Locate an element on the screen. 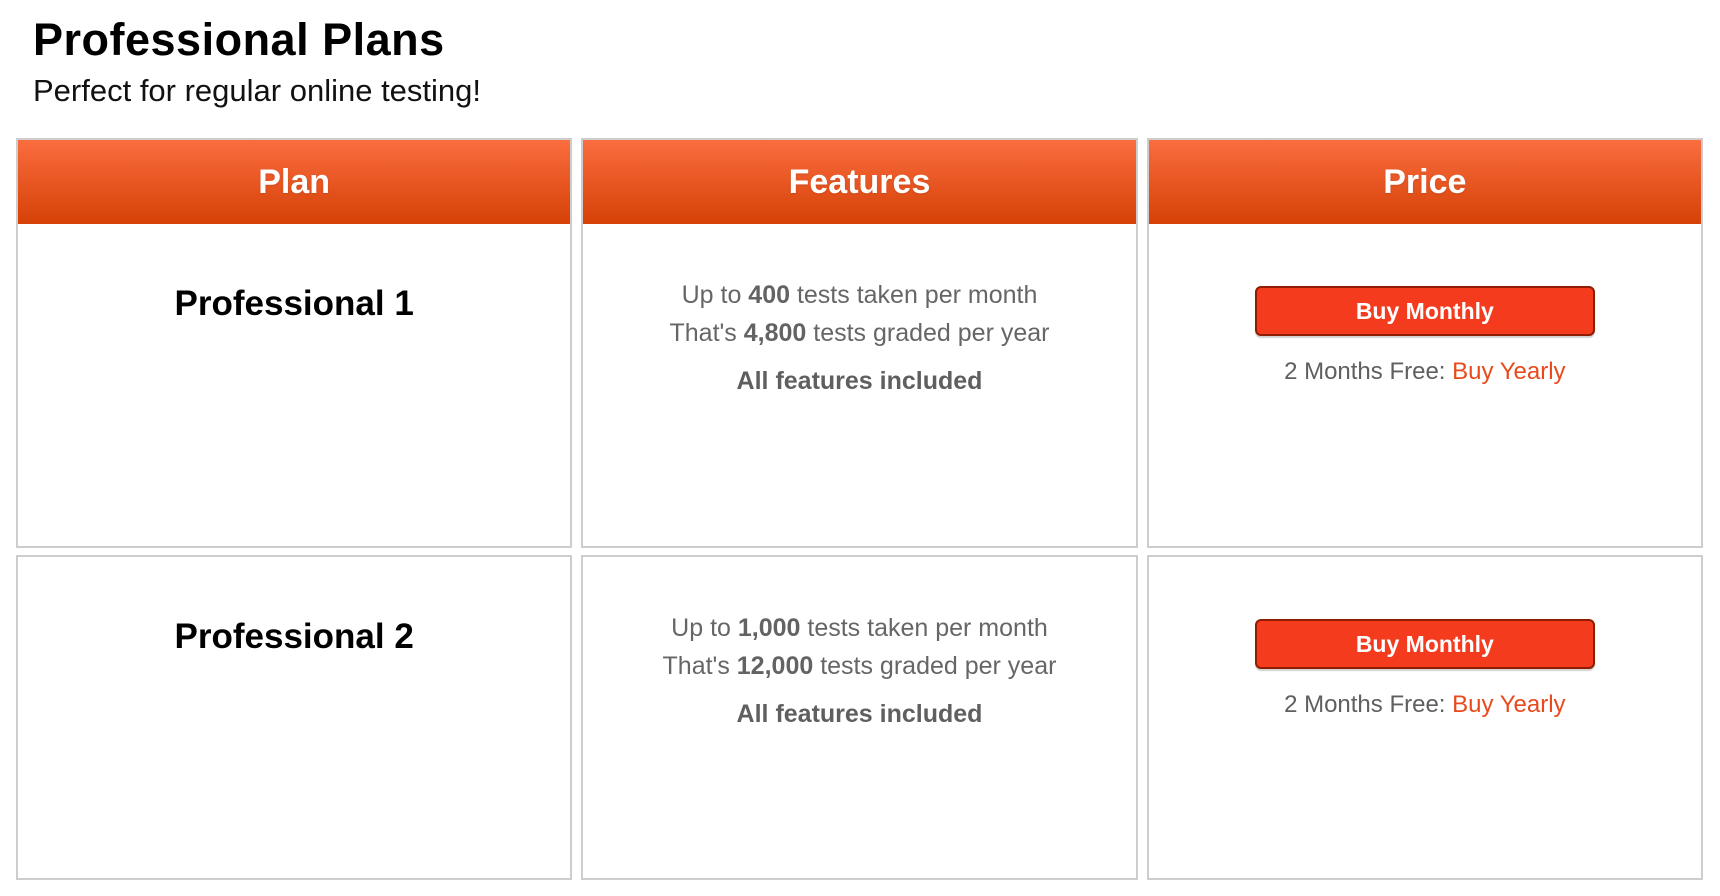  feature-value: 400 is located at coordinates (769, 295).